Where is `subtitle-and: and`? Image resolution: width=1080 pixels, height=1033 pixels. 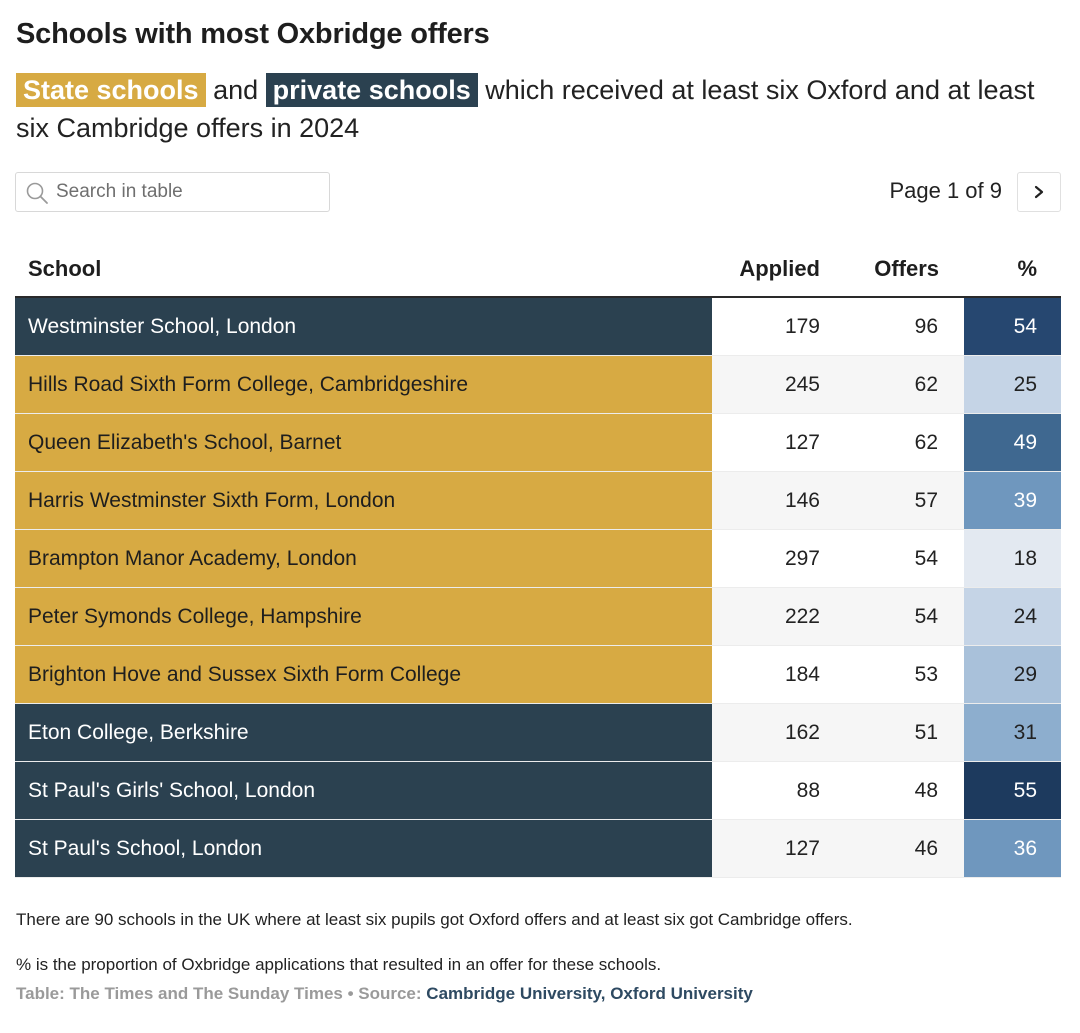
subtitle-and: and is located at coordinates (236, 90).